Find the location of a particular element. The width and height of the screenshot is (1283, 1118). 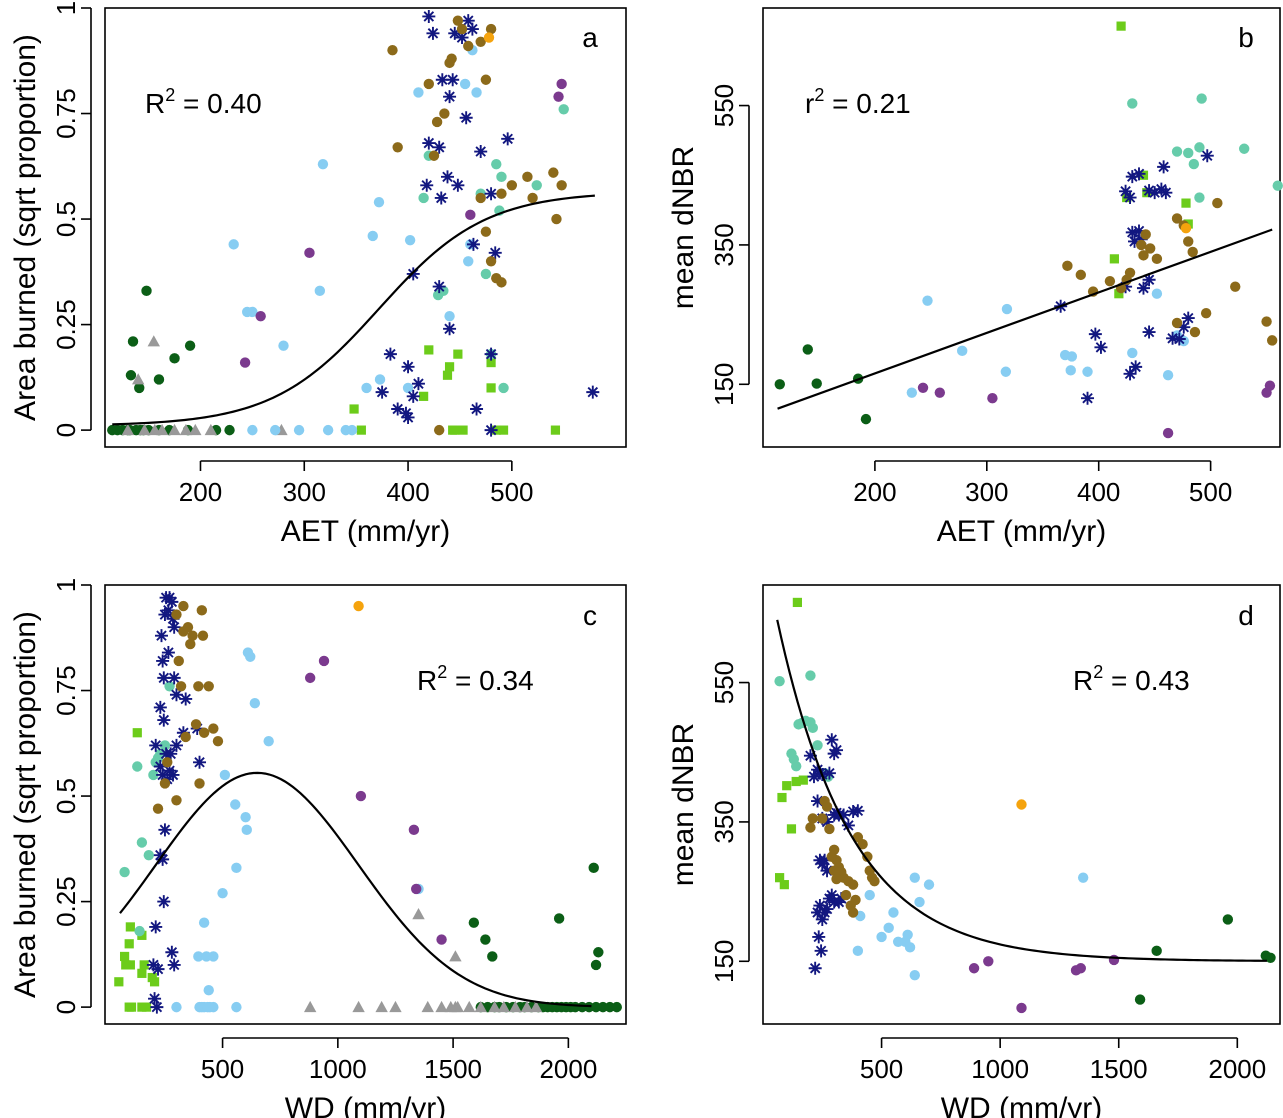

y-axis-title-d: mean dNBR is located at coordinates (683, 804).